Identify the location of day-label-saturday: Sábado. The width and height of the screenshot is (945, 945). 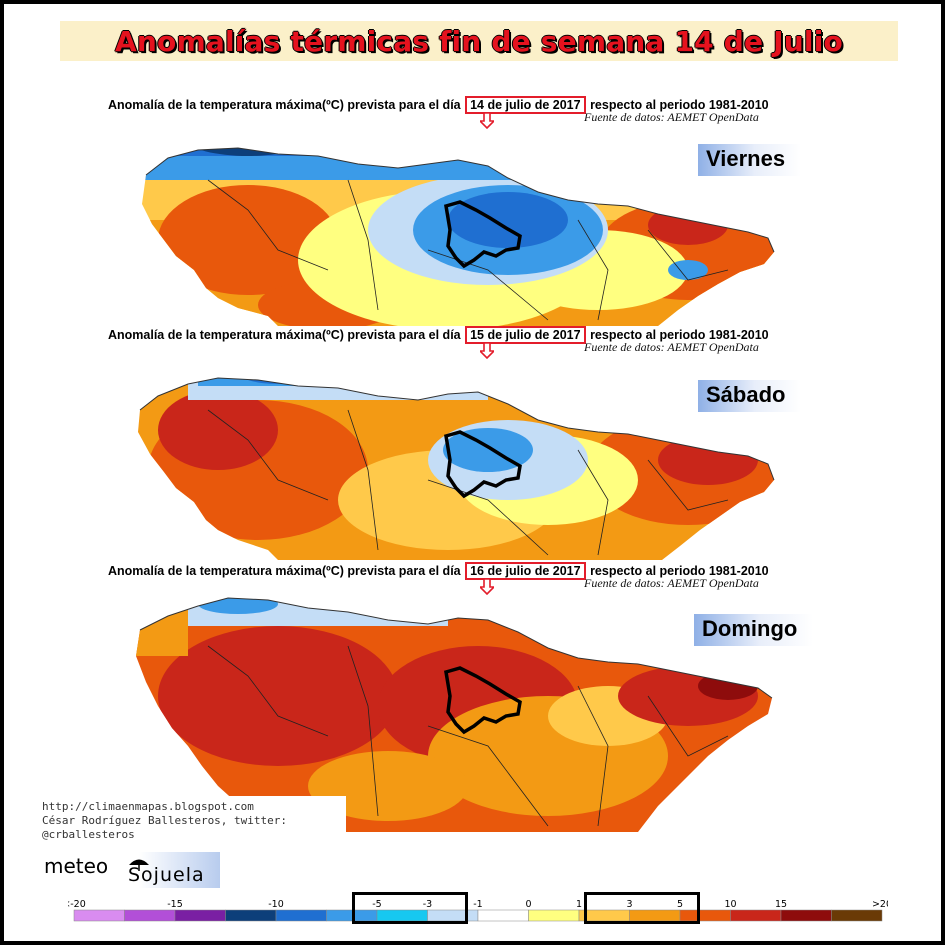
(750, 396).